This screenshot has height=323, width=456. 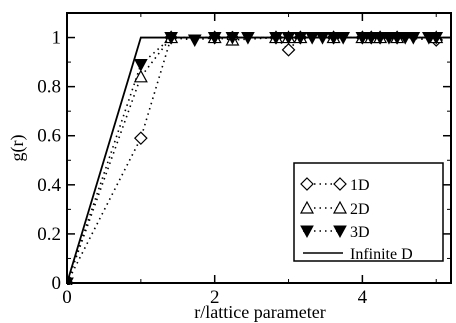 I want to click on legend-label-3d: 3D, so click(x=360, y=232).